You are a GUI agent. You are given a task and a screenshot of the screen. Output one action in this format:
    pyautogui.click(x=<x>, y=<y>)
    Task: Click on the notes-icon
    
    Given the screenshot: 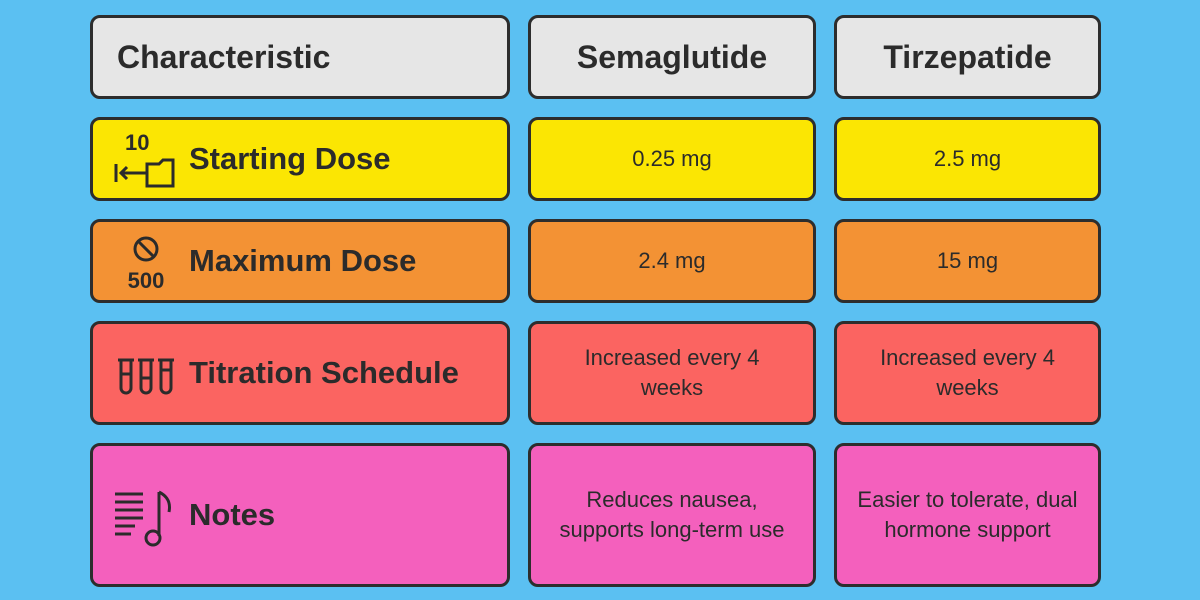 What is the action you would take?
    pyautogui.click(x=146, y=518)
    